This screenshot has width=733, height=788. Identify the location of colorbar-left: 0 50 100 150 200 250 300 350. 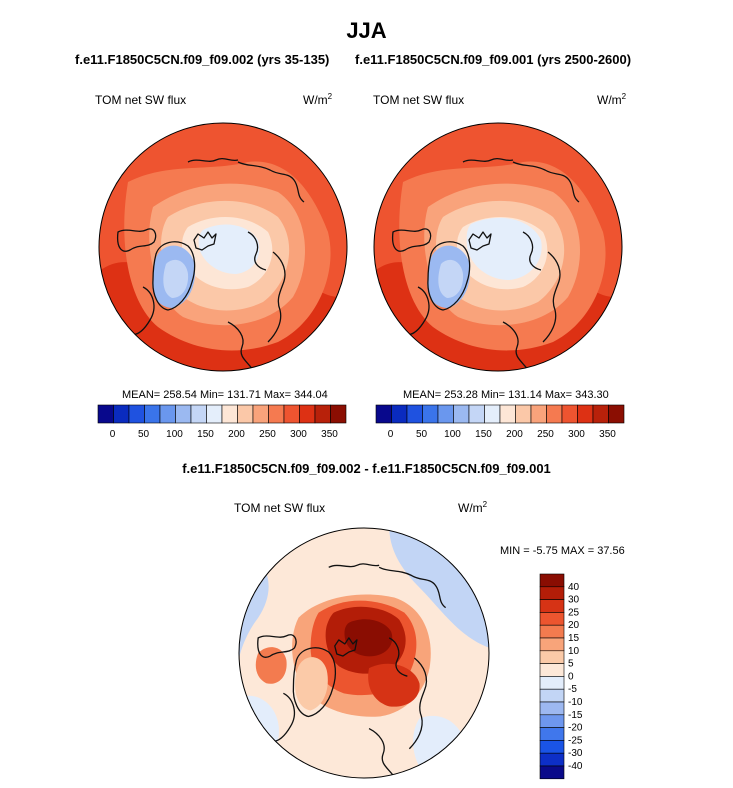
(222, 422).